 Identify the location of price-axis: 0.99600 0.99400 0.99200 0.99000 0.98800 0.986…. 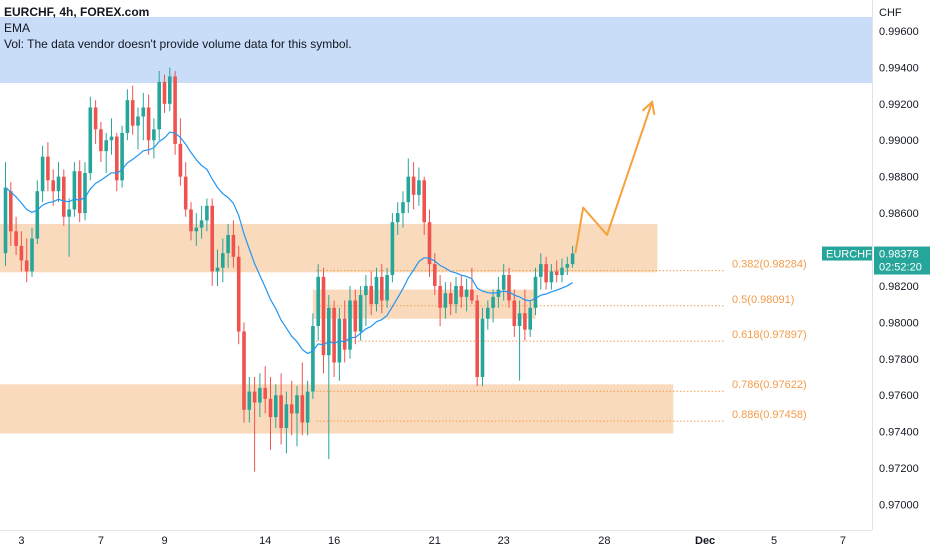
(899, 269).